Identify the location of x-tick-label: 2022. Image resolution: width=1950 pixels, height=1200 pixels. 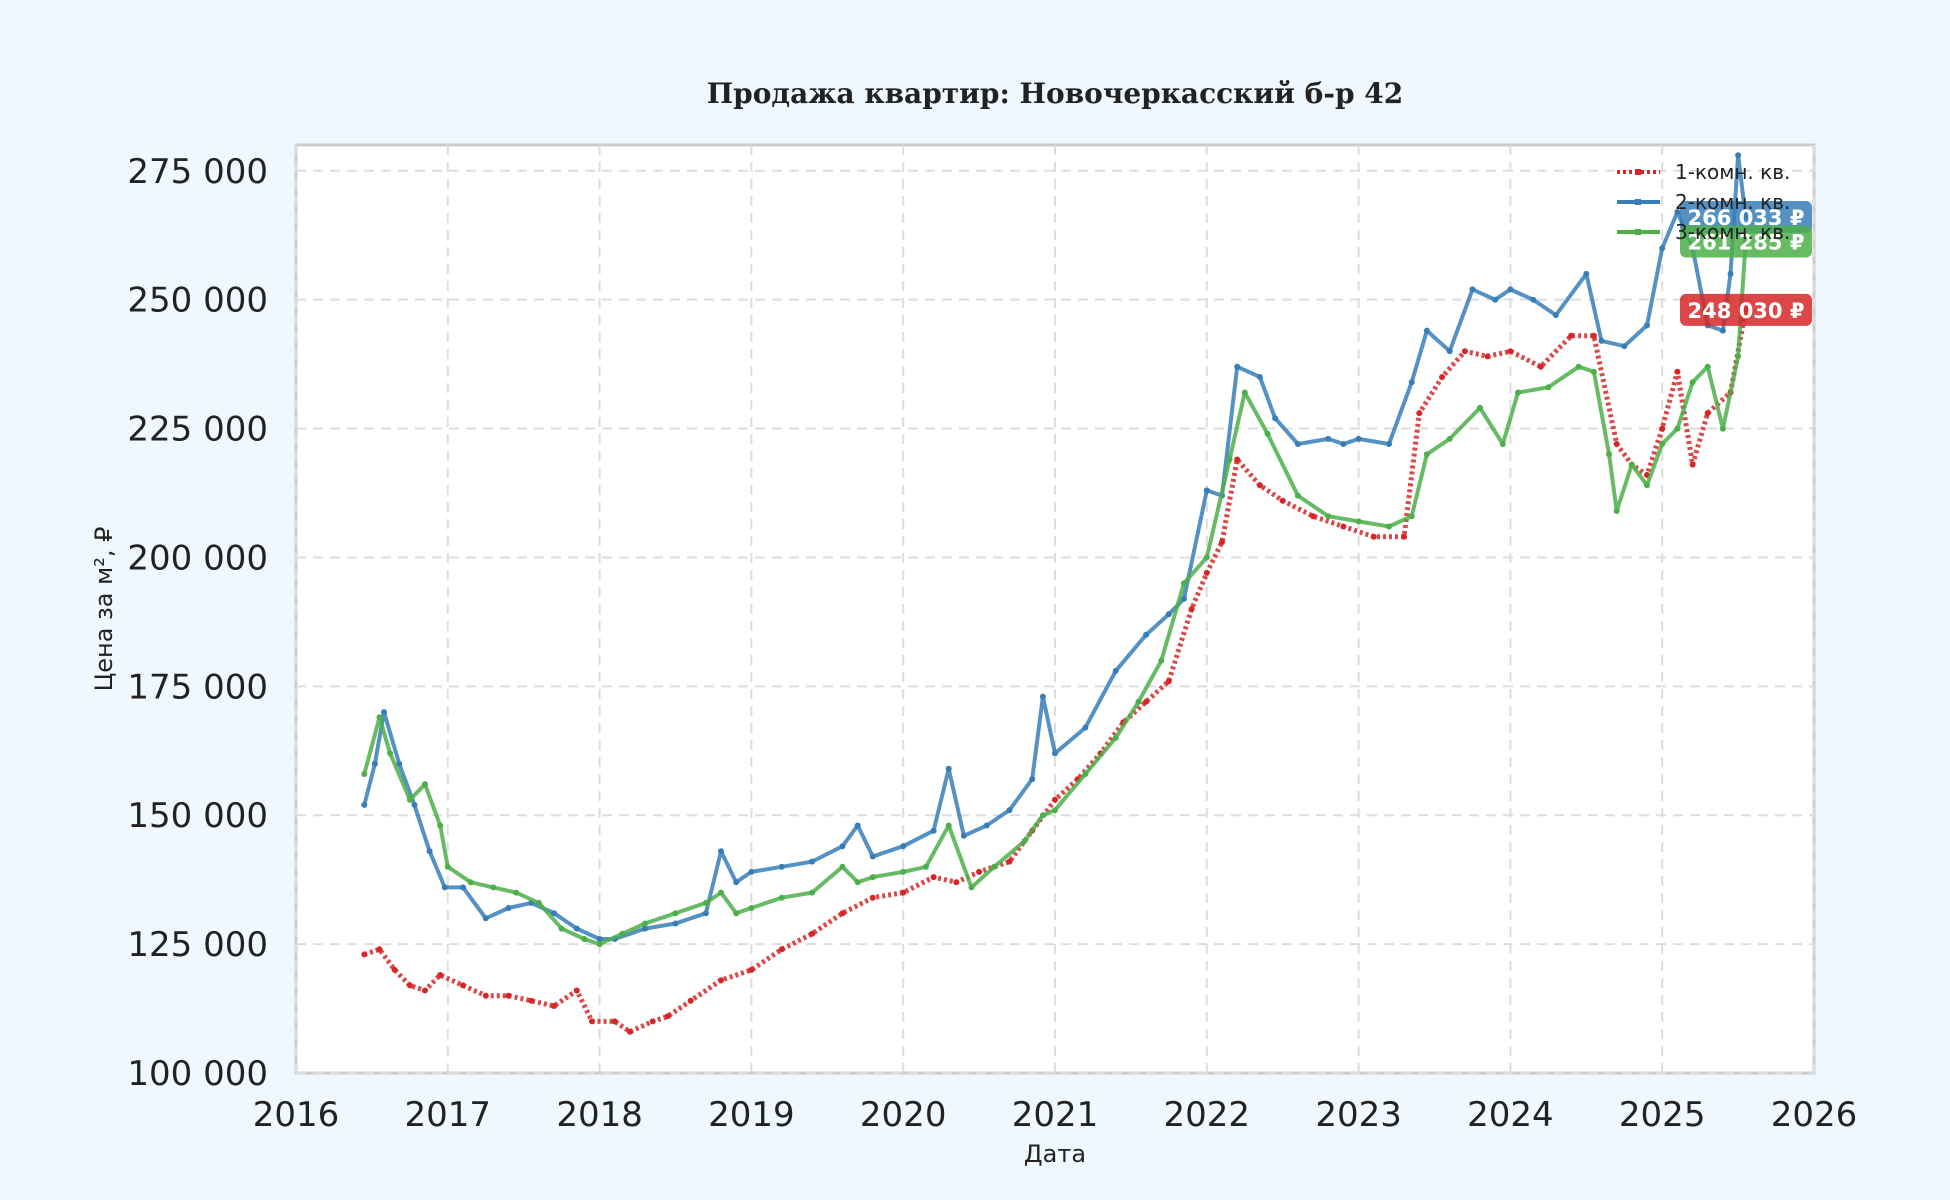
(1207, 1115).